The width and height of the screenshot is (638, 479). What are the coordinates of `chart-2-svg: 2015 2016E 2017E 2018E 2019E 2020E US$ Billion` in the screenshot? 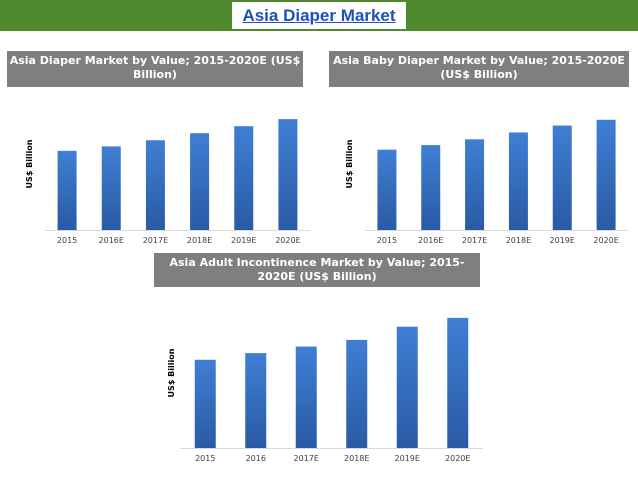 It's located at (486, 182).